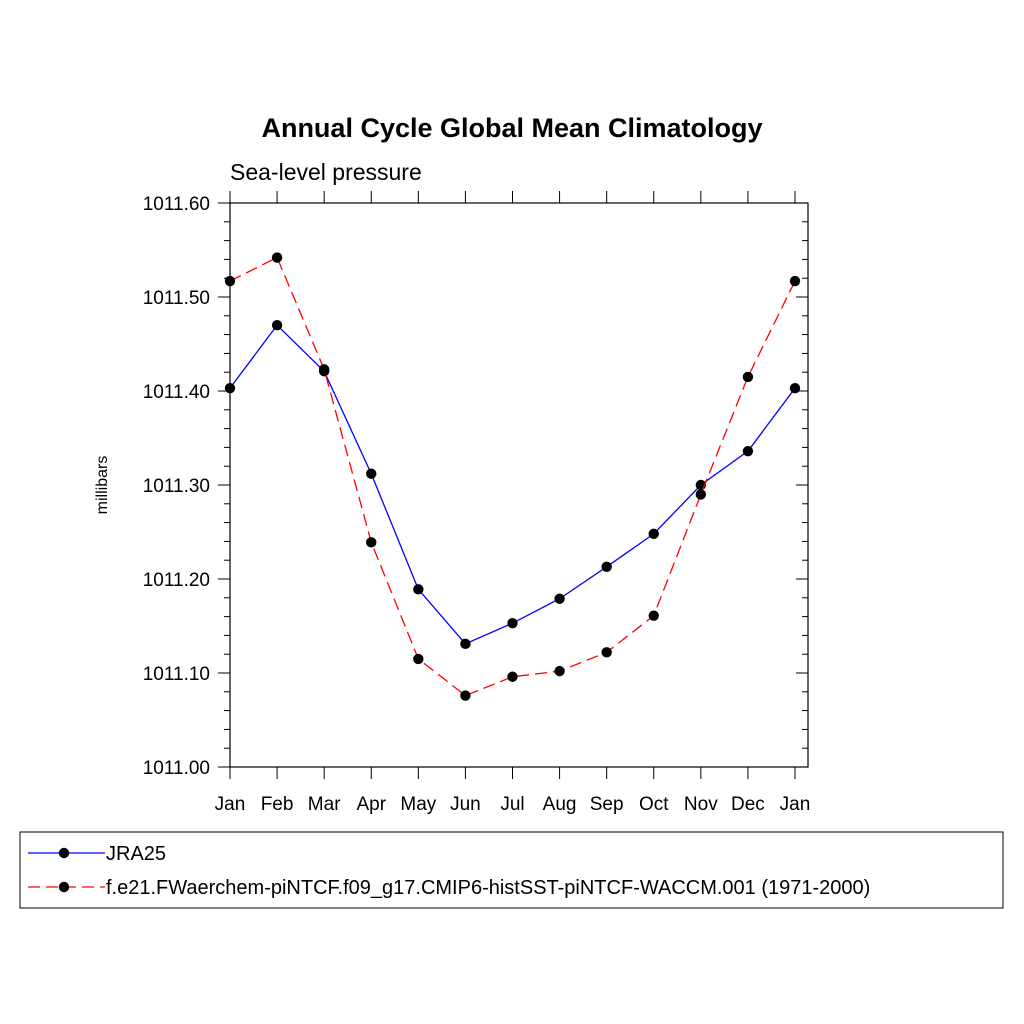 The width and height of the screenshot is (1024, 1024). I want to click on x-tick-label: Mar, so click(324, 804).